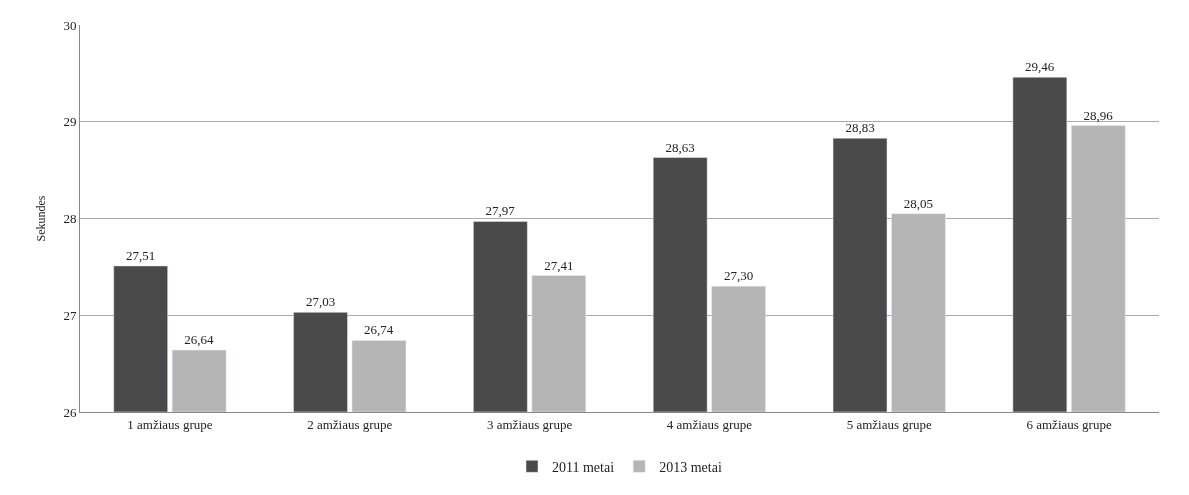  Describe the element at coordinates (70, 315) in the screenshot. I see `y-tick-label: 27` at that location.